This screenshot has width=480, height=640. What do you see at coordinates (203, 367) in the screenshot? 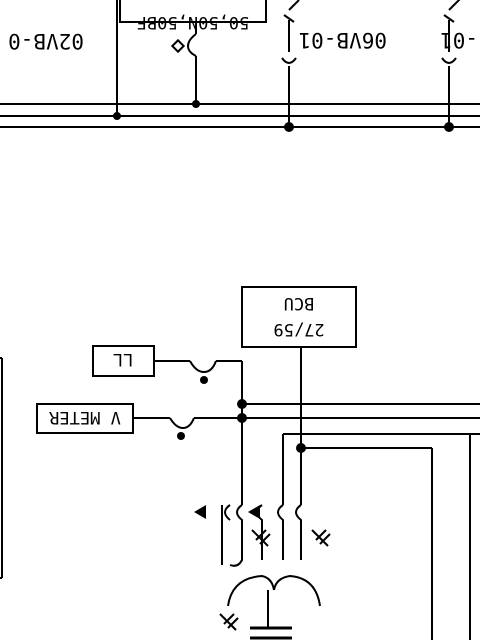
I see `ll-link-hook` at bounding box center [203, 367].